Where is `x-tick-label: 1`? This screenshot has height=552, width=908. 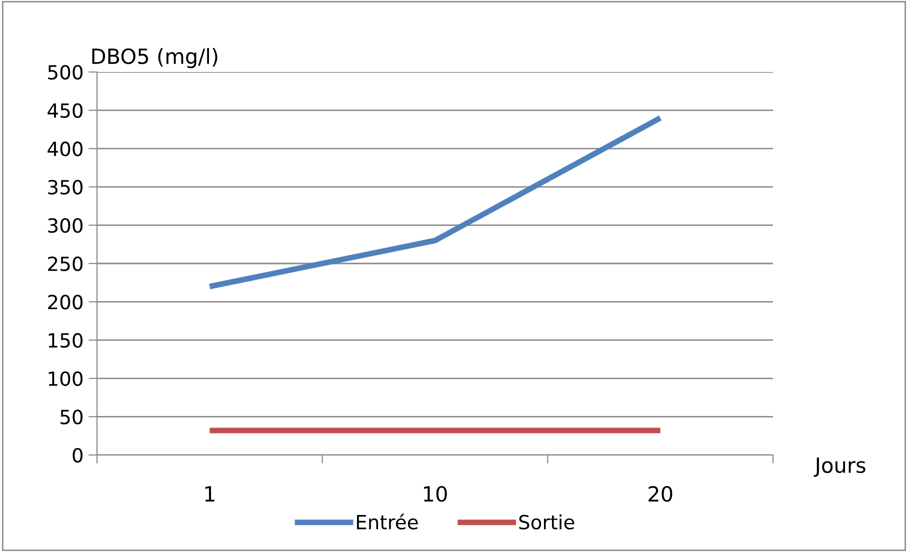
x-tick-label: 1 is located at coordinates (209, 494).